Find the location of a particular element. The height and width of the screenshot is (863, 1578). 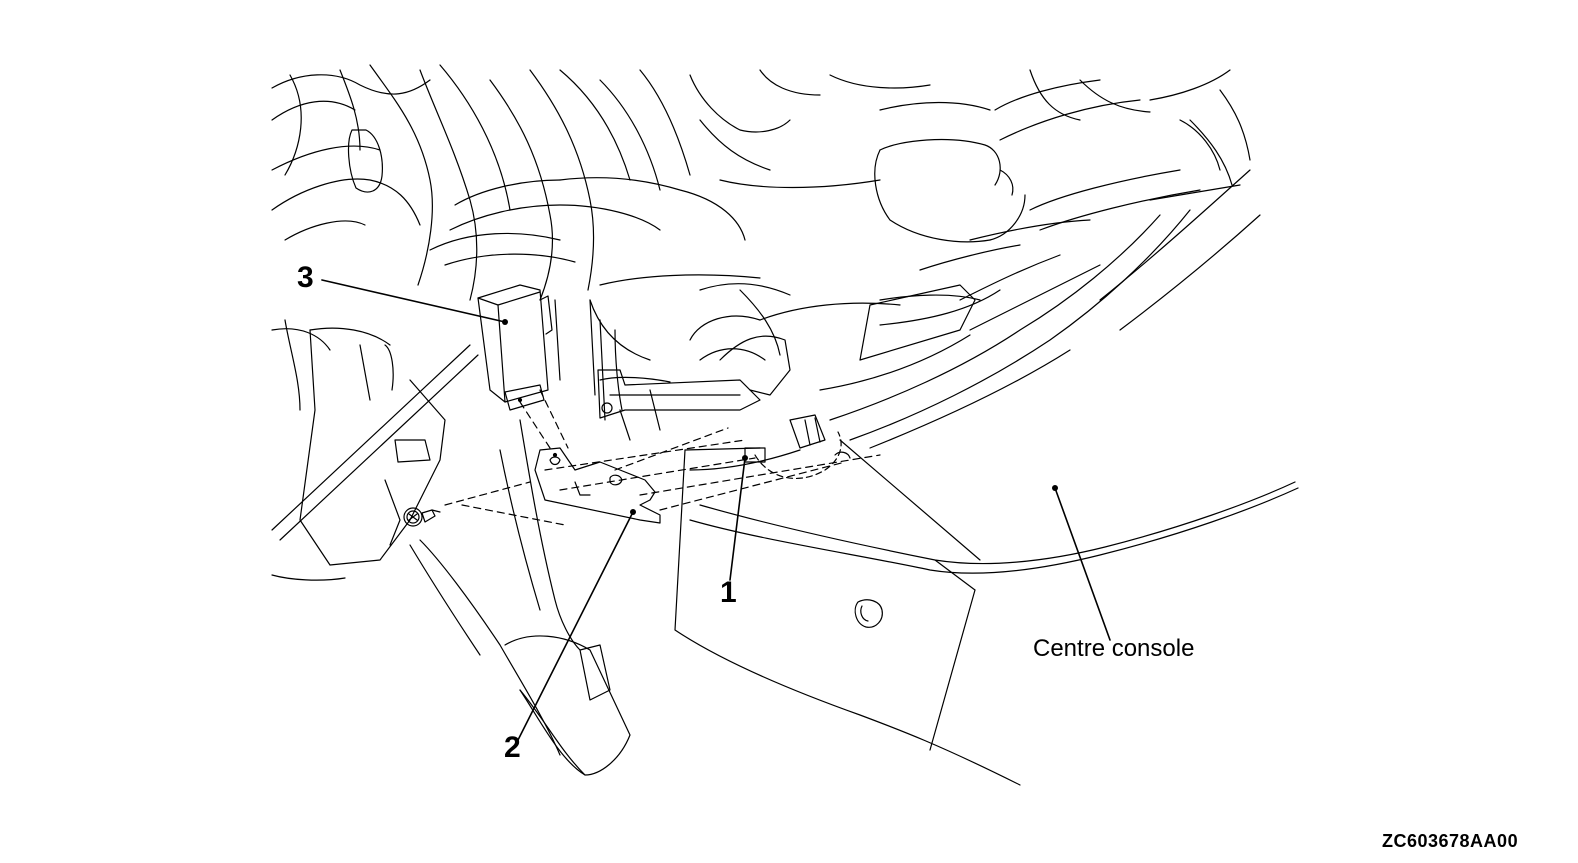

assembly-guide-lines is located at coordinates (662, 457).